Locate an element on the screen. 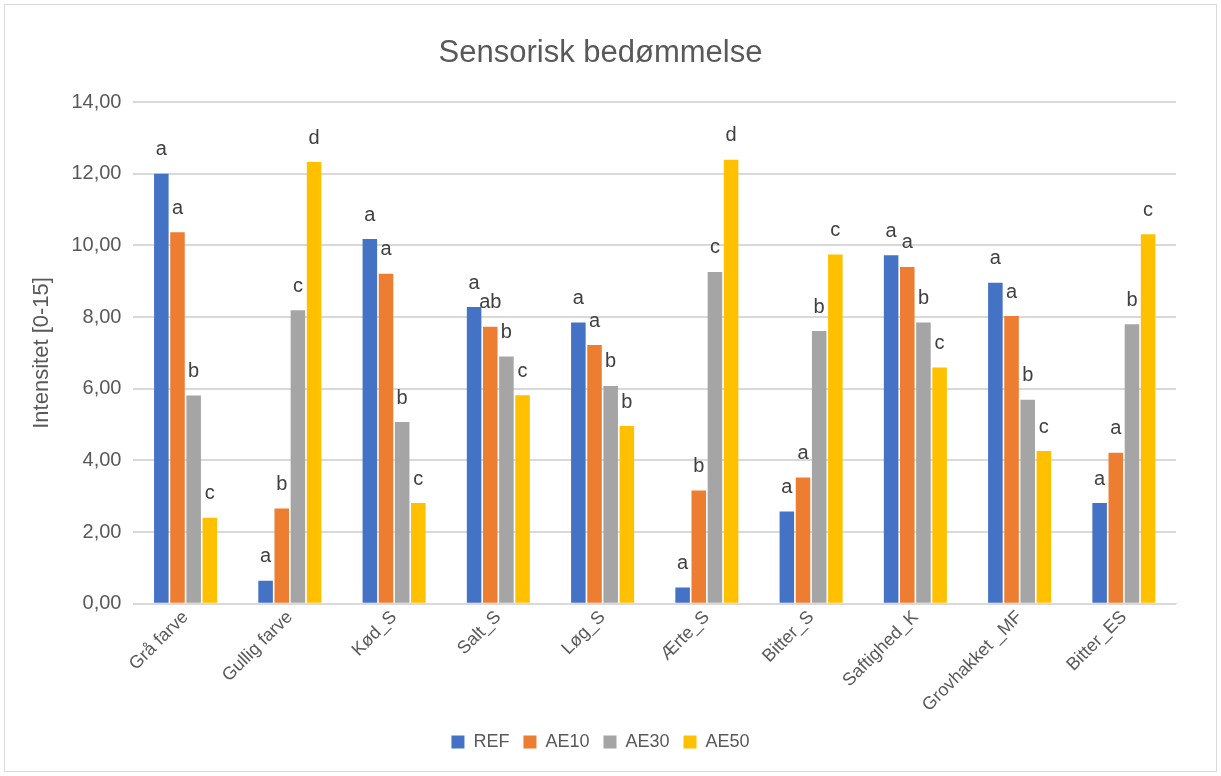 The width and height of the screenshot is (1221, 776). legend-label: REF is located at coordinates (491, 740).